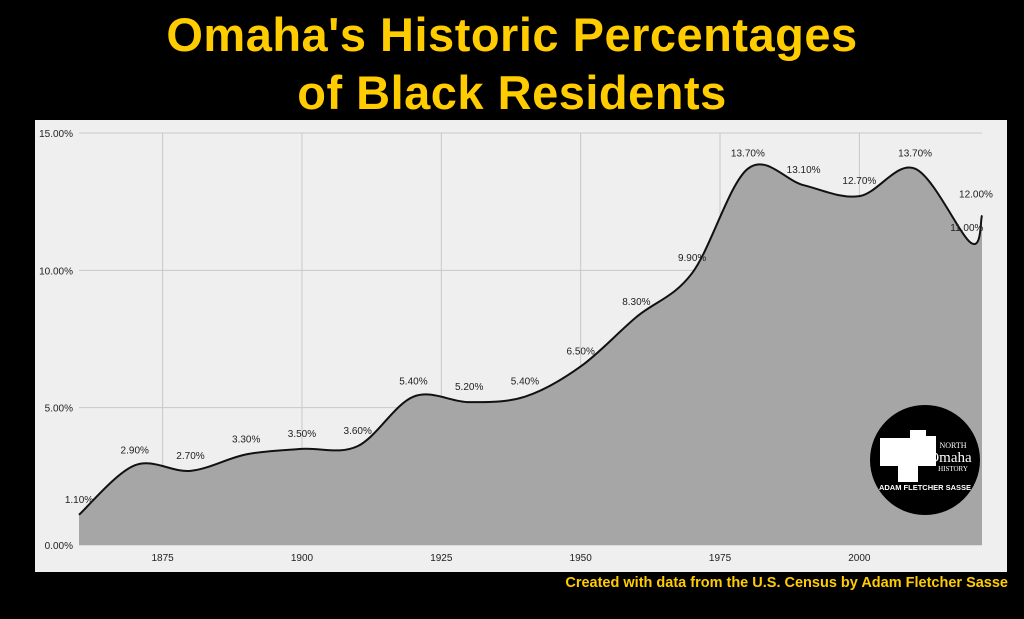  What do you see at coordinates (966, 228) in the screenshot?
I see `data-label: 11.00%` at bounding box center [966, 228].